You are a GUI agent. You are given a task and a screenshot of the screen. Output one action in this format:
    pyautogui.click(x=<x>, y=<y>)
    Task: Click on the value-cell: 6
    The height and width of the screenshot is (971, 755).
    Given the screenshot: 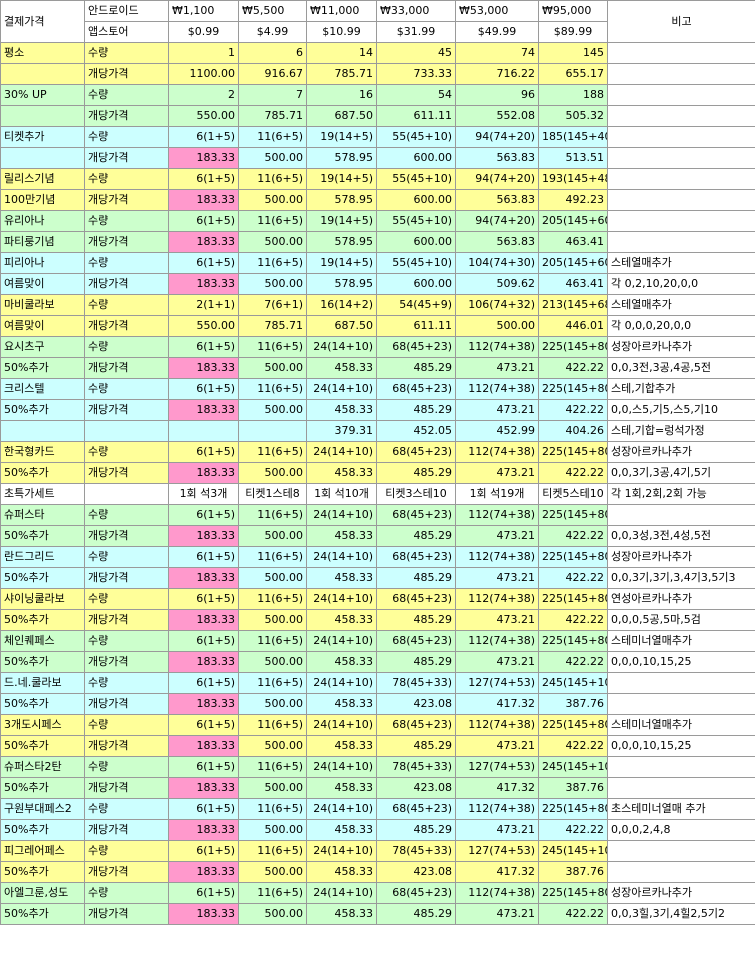 What is the action you would take?
    pyautogui.click(x=272, y=53)
    